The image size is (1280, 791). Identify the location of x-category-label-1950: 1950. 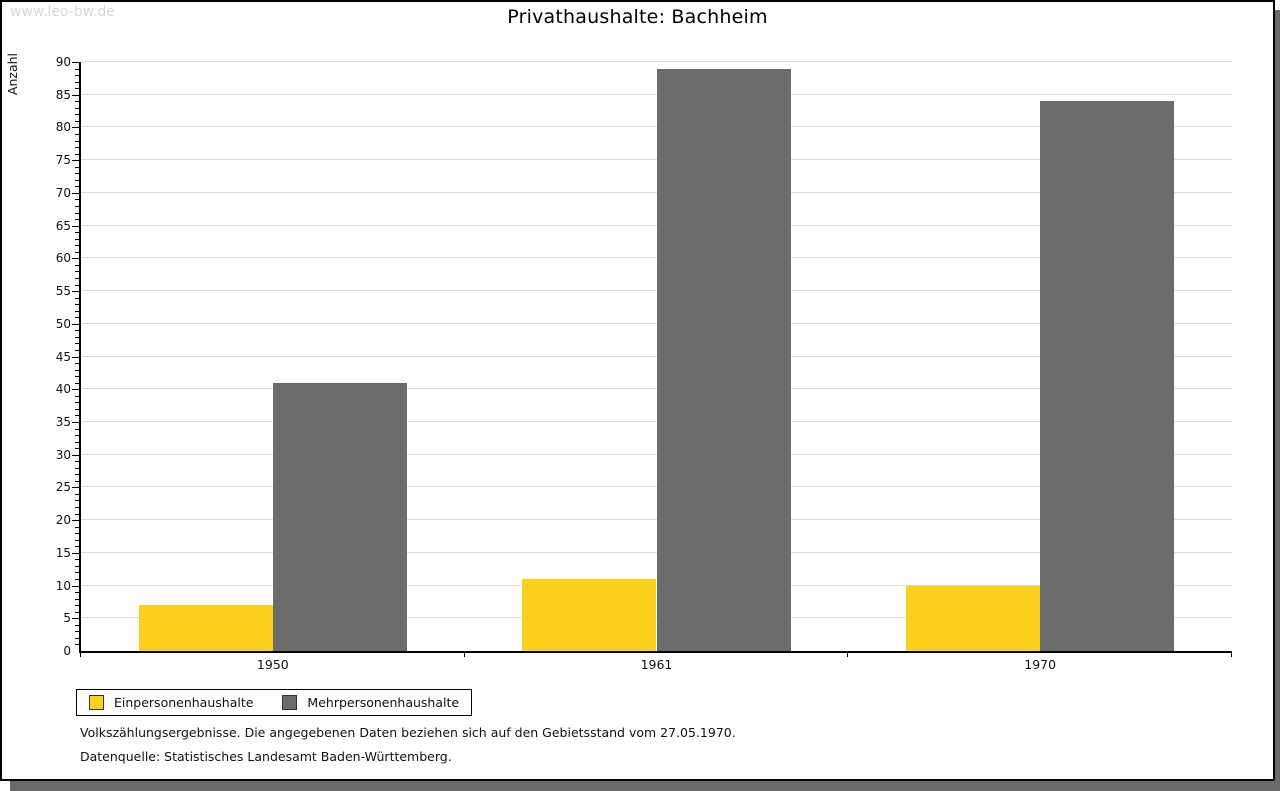
(272, 664).